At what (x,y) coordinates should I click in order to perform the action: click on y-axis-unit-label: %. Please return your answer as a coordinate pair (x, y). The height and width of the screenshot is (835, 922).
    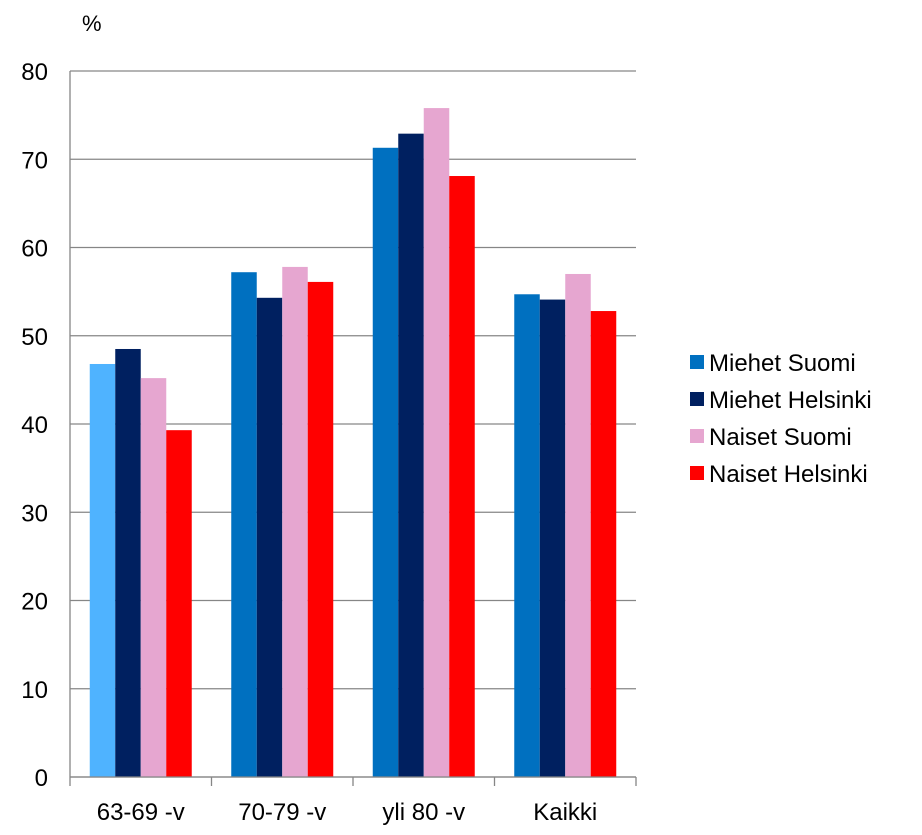
    Looking at the image, I should click on (92, 23).